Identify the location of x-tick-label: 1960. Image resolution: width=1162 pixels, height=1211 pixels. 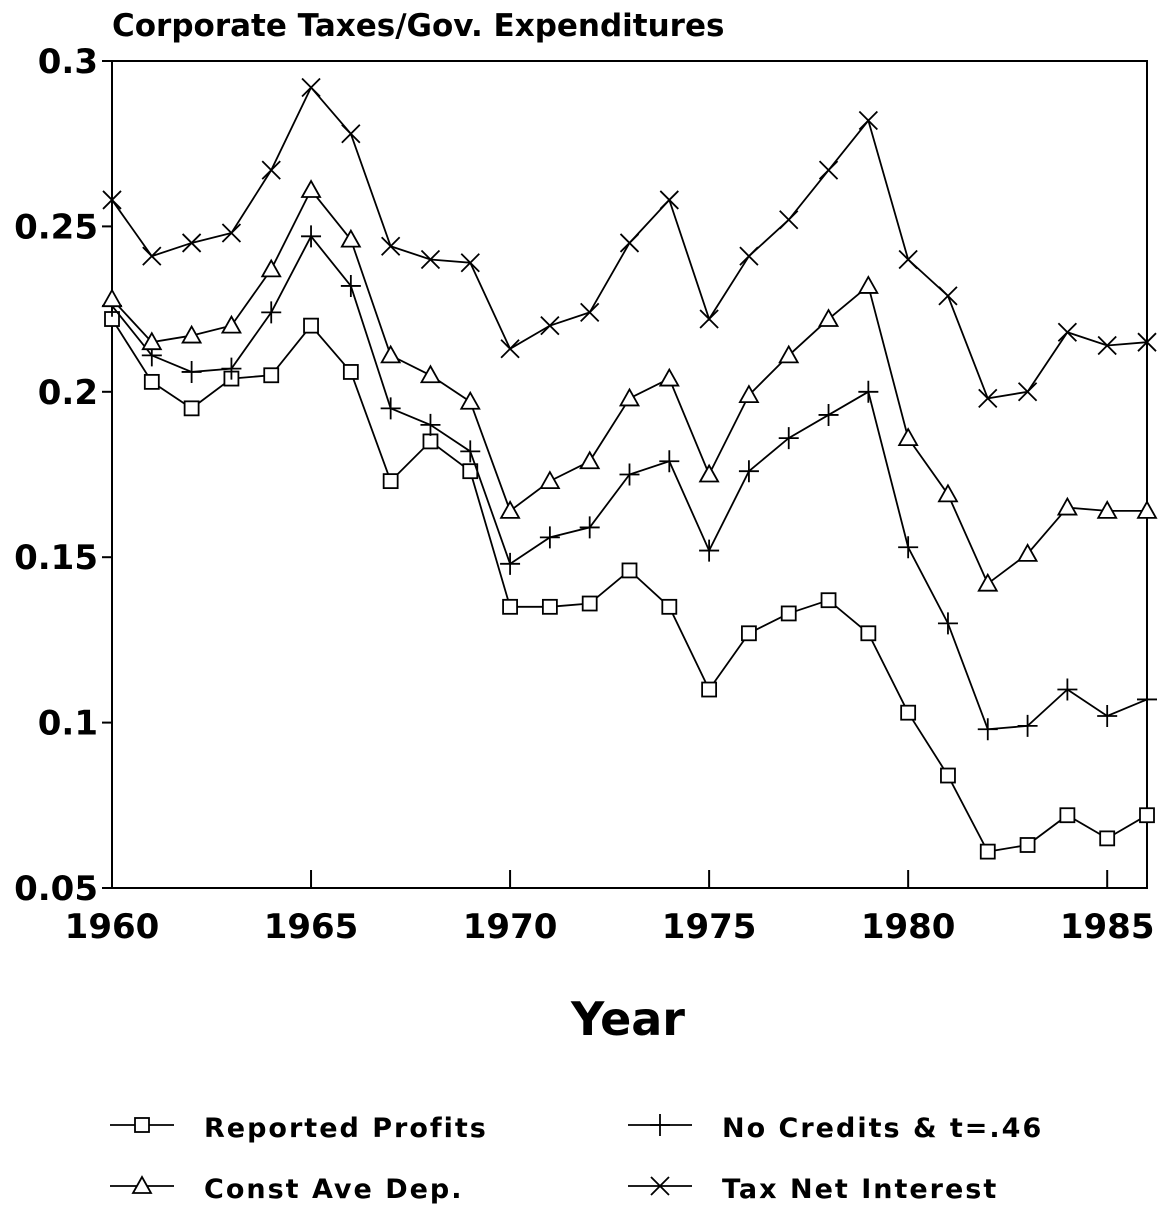
(112, 927).